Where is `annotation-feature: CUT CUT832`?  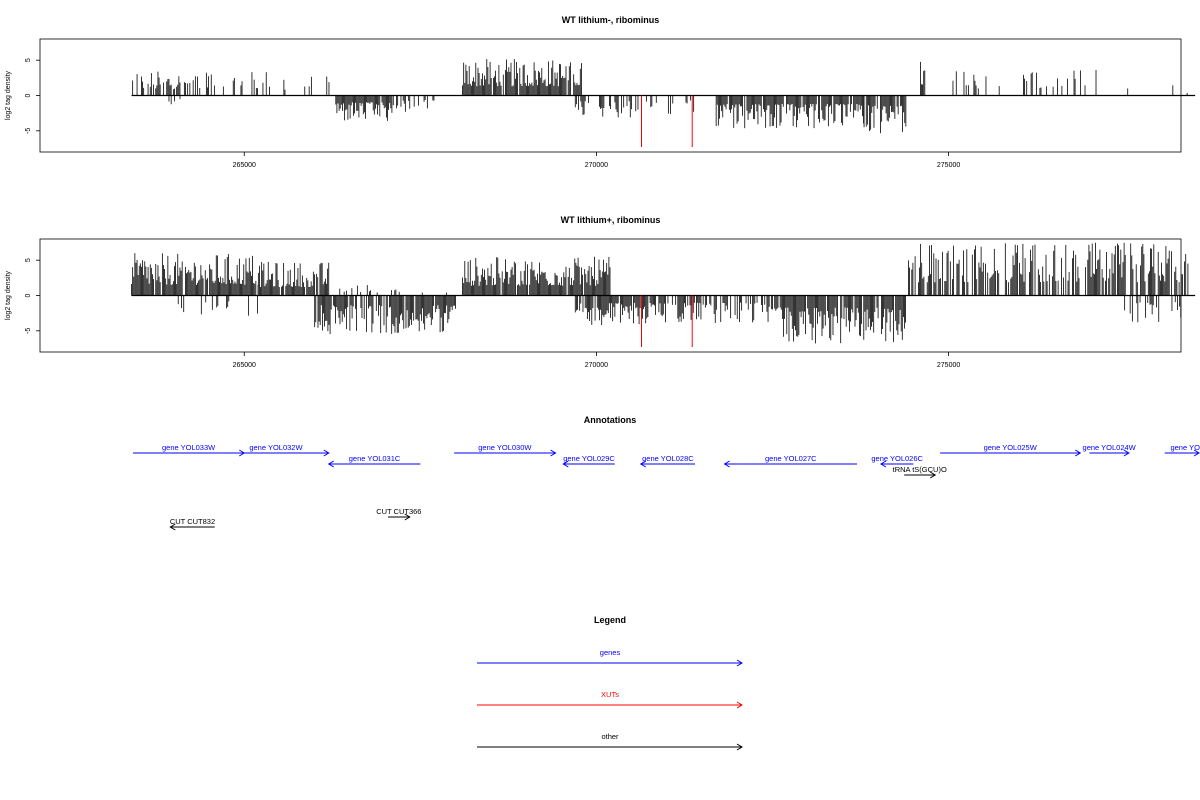
annotation-feature: CUT CUT832 is located at coordinates (192, 524).